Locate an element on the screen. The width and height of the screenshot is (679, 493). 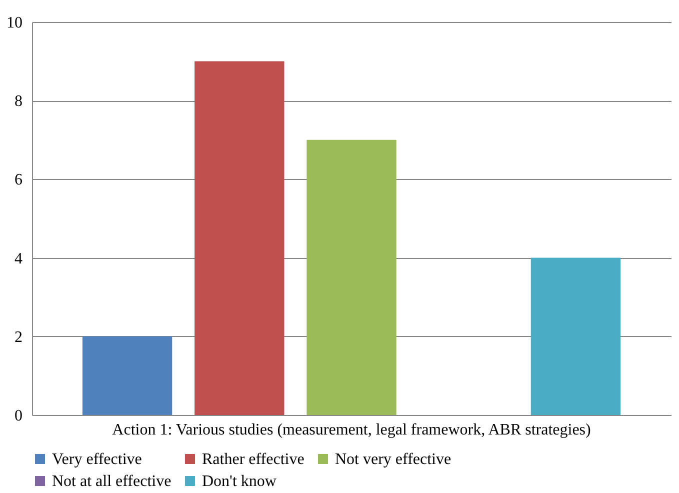
legend-label: Very effective is located at coordinates (97, 459).